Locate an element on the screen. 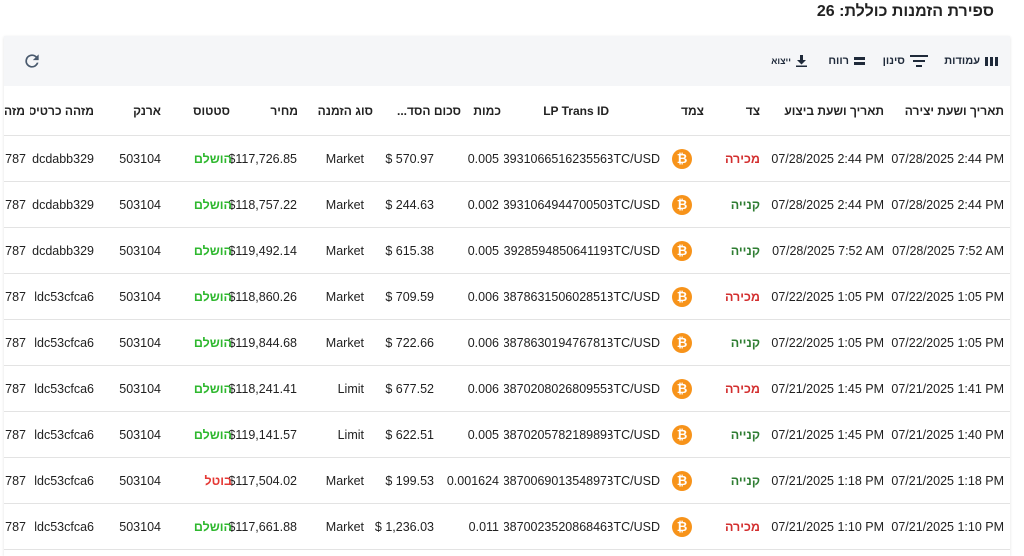 The image size is (1024, 556). header-price: מחיר is located at coordinates (284, 110).